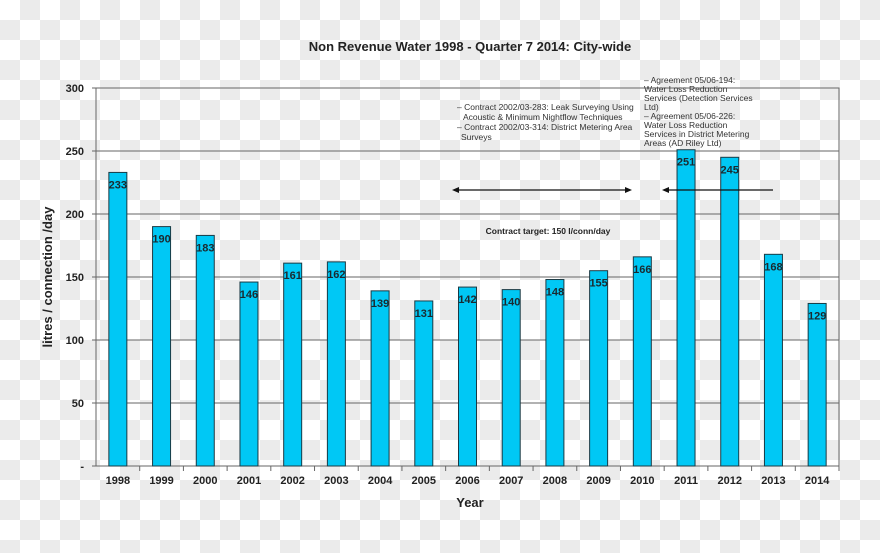 This screenshot has width=880, height=553. Describe the element at coordinates (75, 215) in the screenshot. I see `y-tick-label: 200` at that location.